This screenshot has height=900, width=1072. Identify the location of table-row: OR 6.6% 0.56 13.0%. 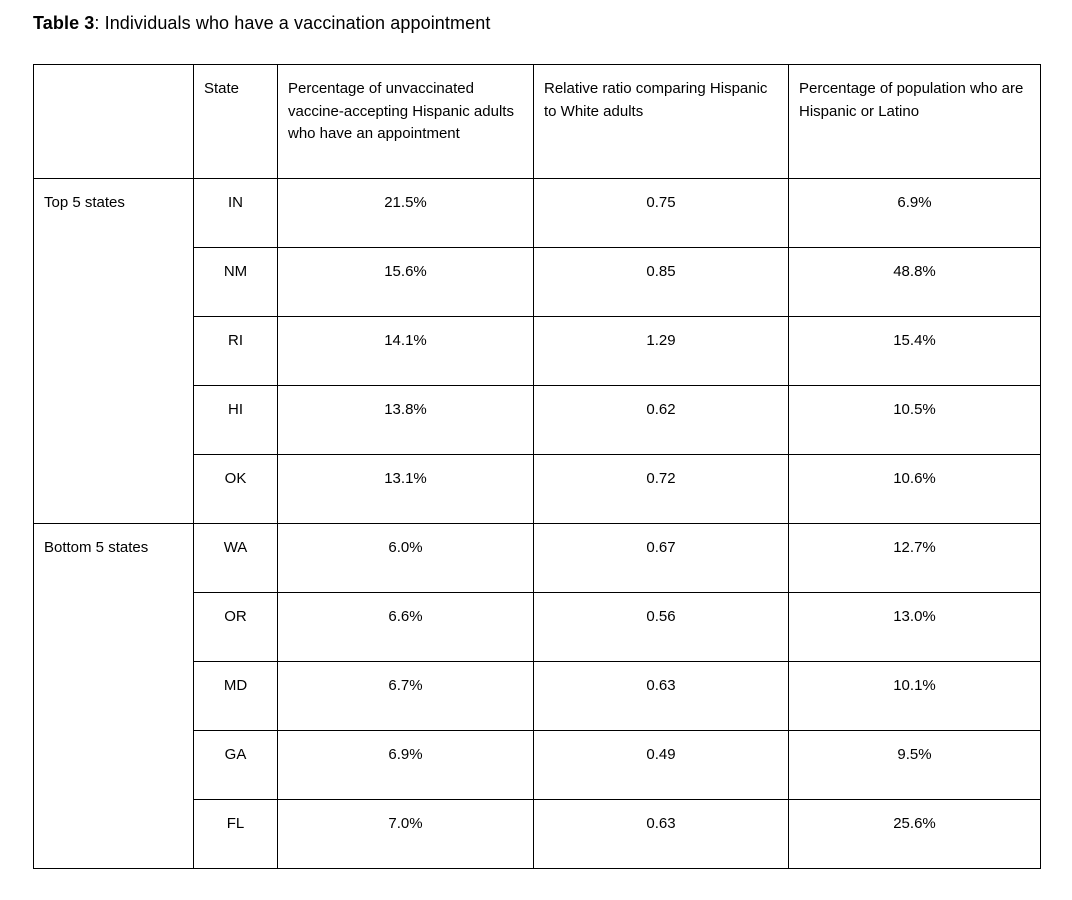
(537, 627).